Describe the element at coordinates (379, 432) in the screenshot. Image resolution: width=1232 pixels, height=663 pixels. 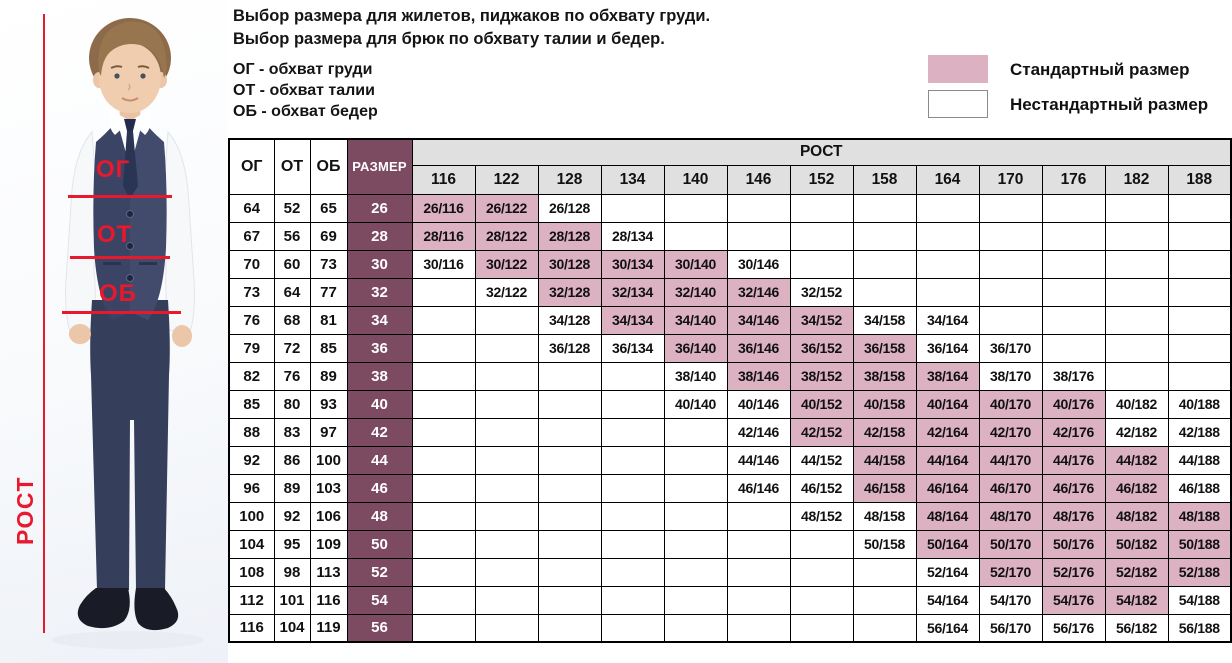
I see `size-value: 42` at that location.